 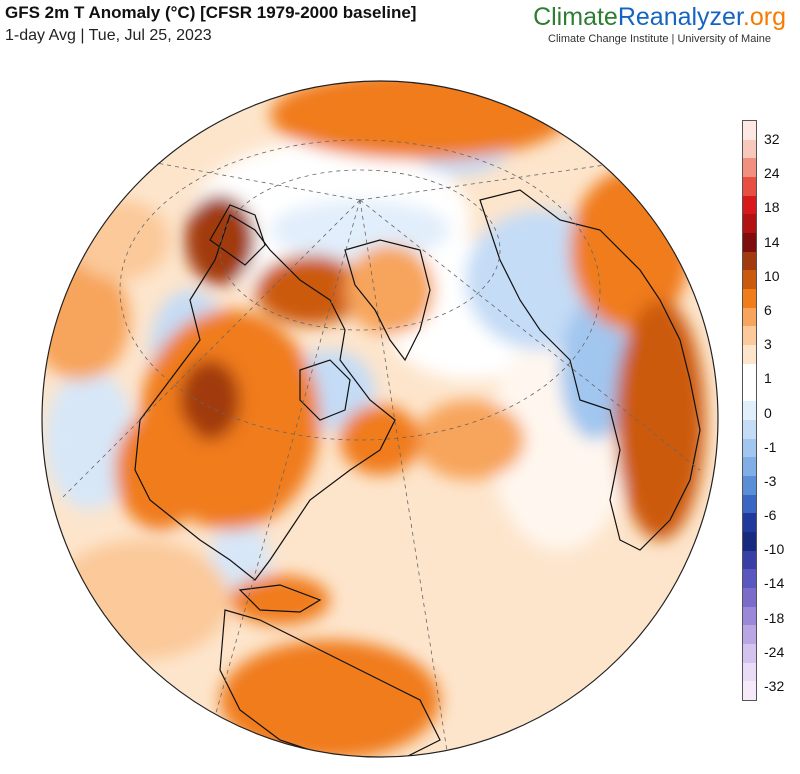 I want to click on brand-logo-part-reanalyzer: Reanalyzer, so click(x=680, y=17).